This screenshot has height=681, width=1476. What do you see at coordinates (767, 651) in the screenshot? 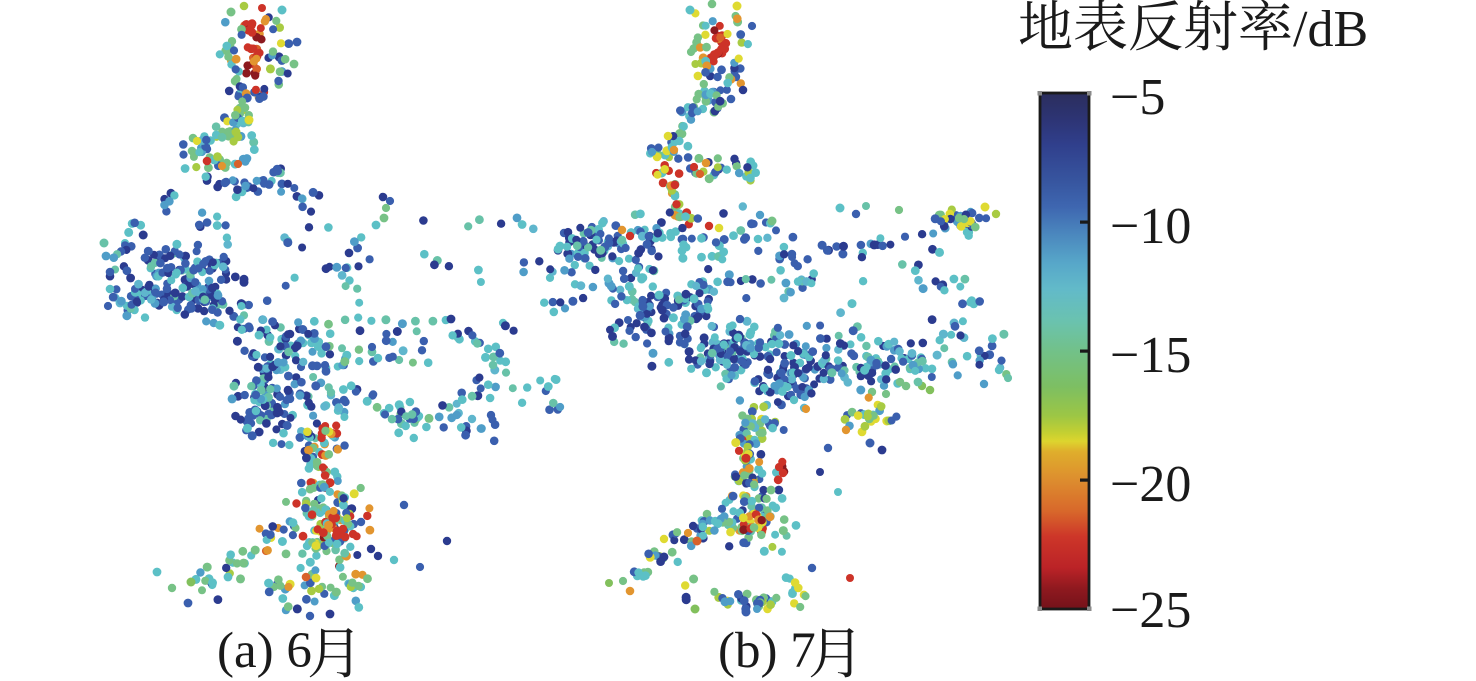
I see `svg-text: (b) 7` at bounding box center [767, 651].